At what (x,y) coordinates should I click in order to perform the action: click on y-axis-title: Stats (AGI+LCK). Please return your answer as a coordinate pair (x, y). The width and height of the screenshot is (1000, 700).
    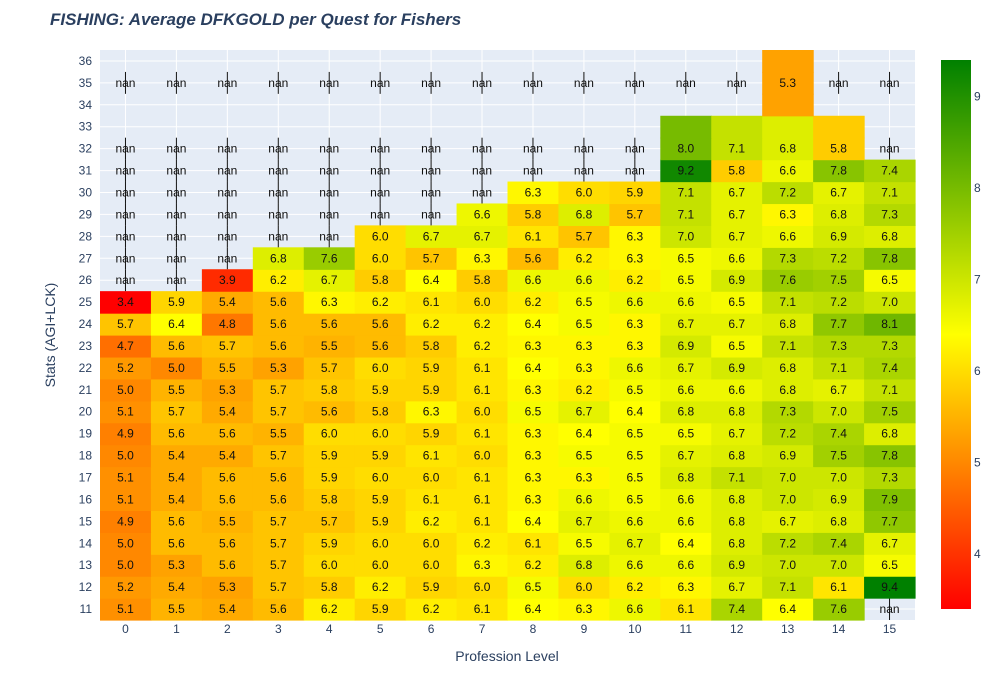
    Looking at the image, I should click on (50, 335).